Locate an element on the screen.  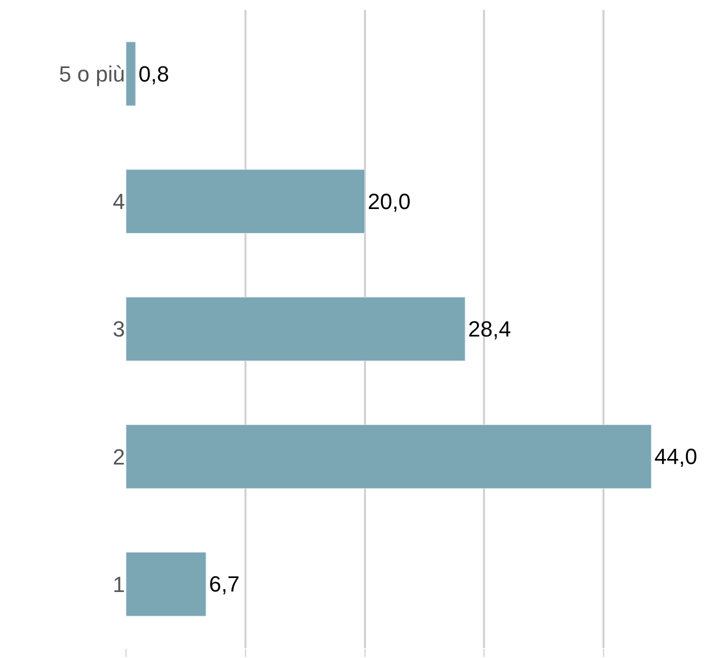
data-label: 44,0 is located at coordinates (676, 457).